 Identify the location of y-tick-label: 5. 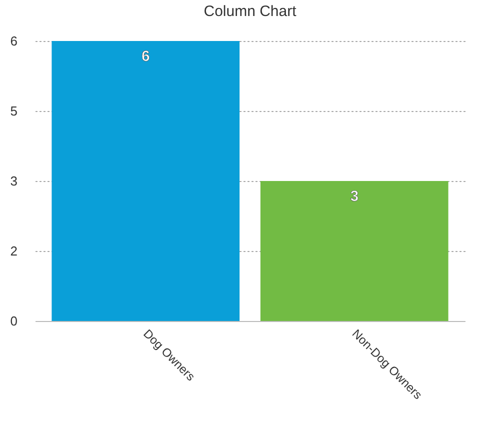
(14, 111).